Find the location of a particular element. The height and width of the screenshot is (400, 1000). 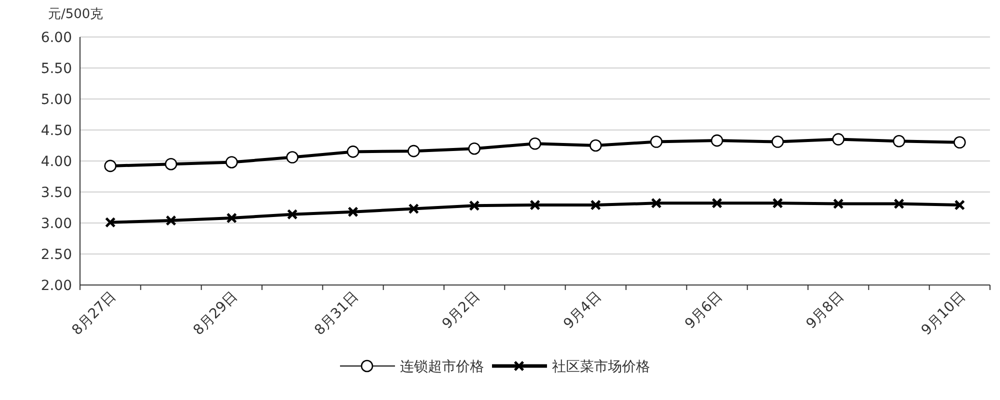

y-tick-label: 2.50 is located at coordinates (56, 255).